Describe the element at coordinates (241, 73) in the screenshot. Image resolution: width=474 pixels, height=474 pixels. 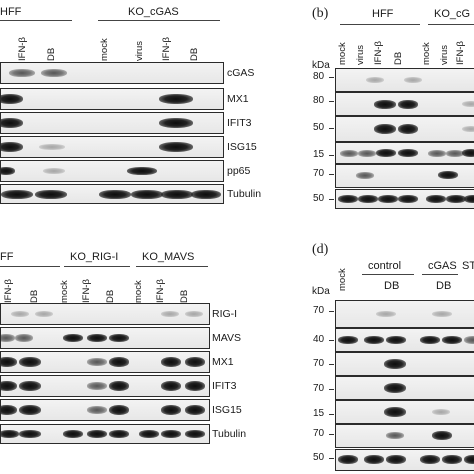
I see `row-label: cGAS` at that location.